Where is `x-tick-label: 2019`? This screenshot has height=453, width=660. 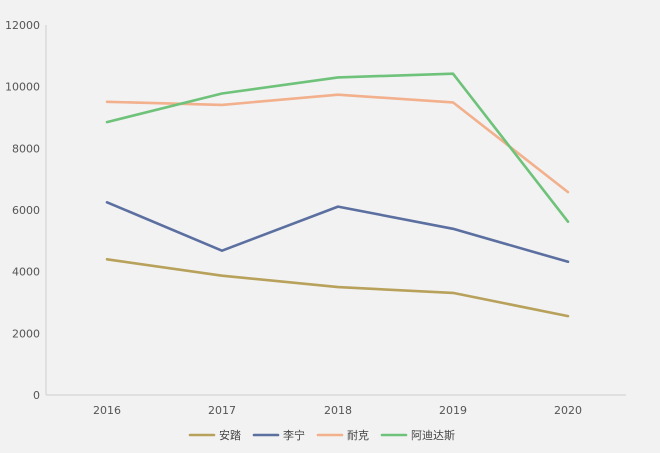
x-tick-label: 2019 is located at coordinates (453, 410).